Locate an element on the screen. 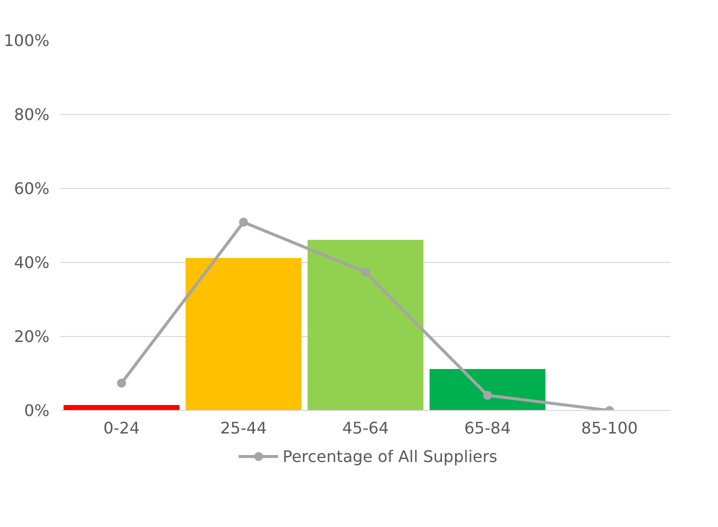  x-tick-label: 65-84 is located at coordinates (487, 428).